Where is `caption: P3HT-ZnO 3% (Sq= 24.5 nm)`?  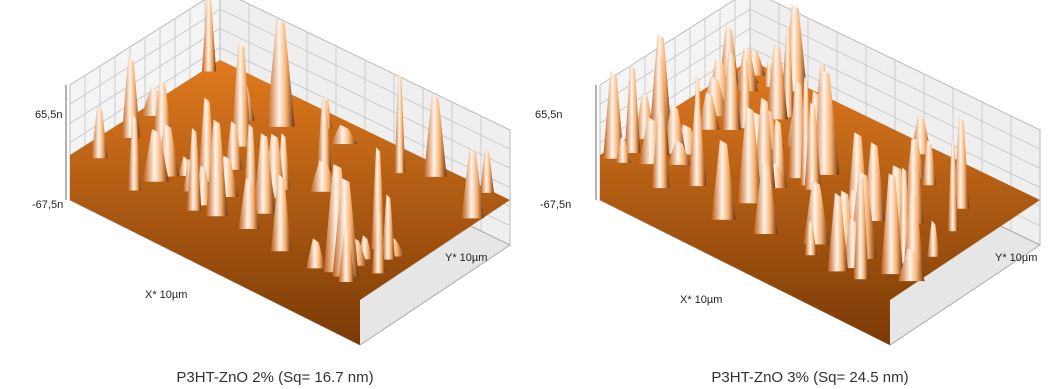
caption: P3HT-ZnO 3% (Sq= 24.5 nm) is located at coordinates (809, 377).